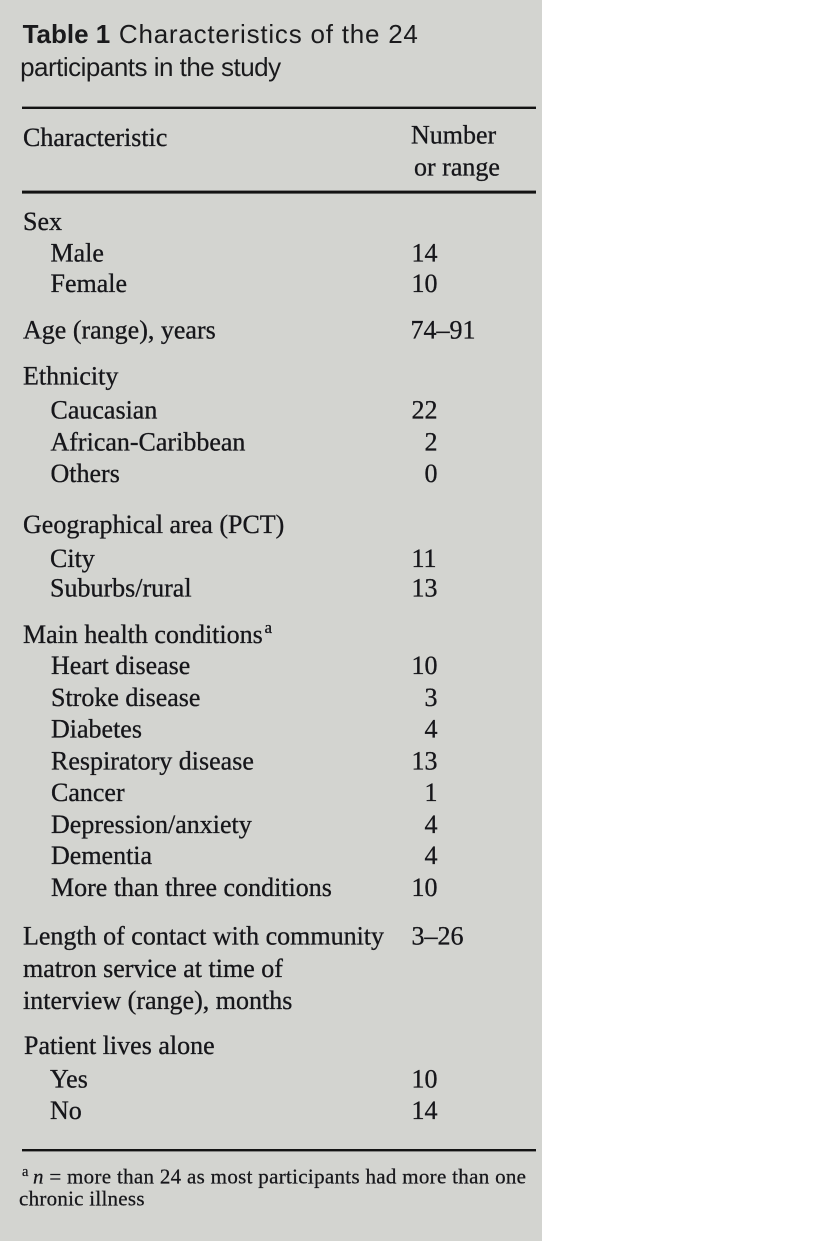 Image resolution: width=819 pixels, height=1241 pixels. I want to click on svg-text: Depression/anxiety, so click(151, 824).